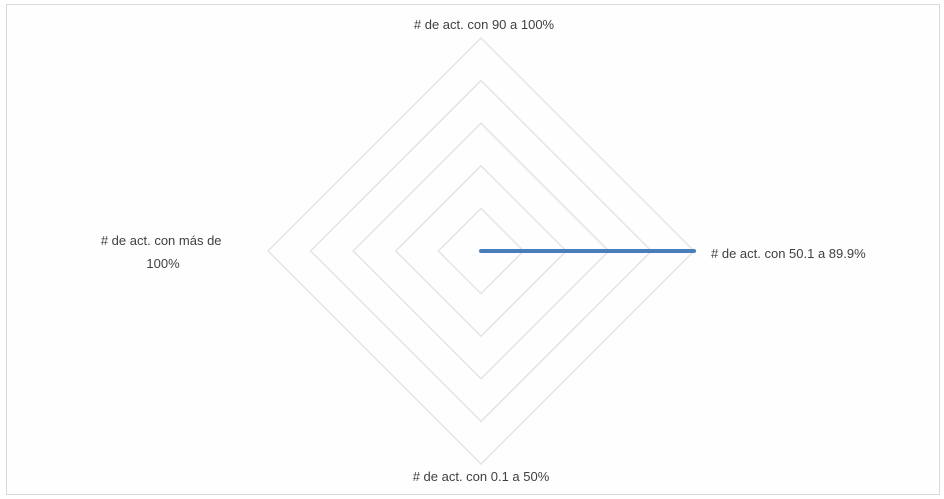 The height and width of the screenshot is (499, 944). I want to click on grid-ring, so click(481, 251).